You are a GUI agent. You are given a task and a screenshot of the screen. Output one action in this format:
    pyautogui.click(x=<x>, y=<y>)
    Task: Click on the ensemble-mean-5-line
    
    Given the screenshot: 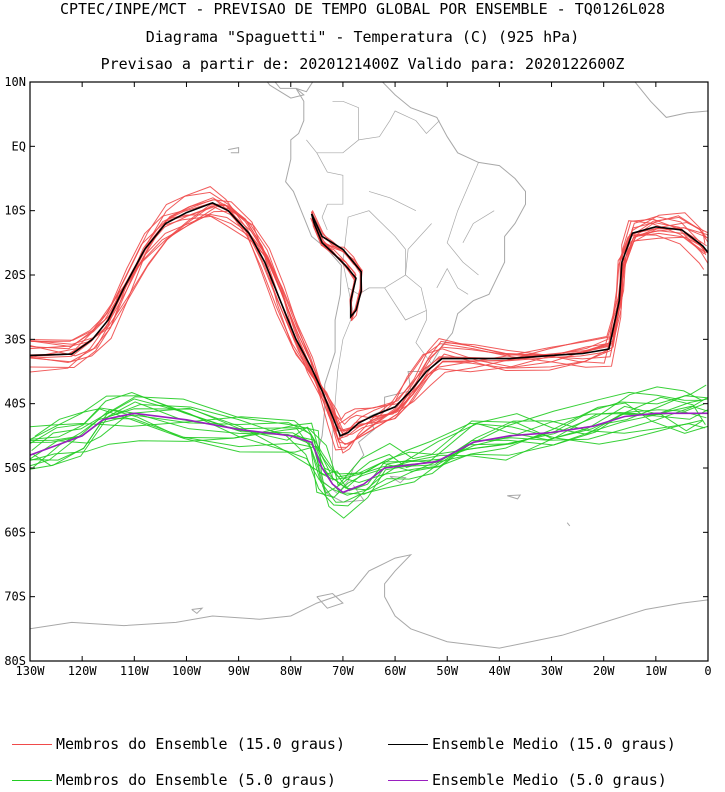 What is the action you would take?
    pyautogui.click(x=369, y=453)
    